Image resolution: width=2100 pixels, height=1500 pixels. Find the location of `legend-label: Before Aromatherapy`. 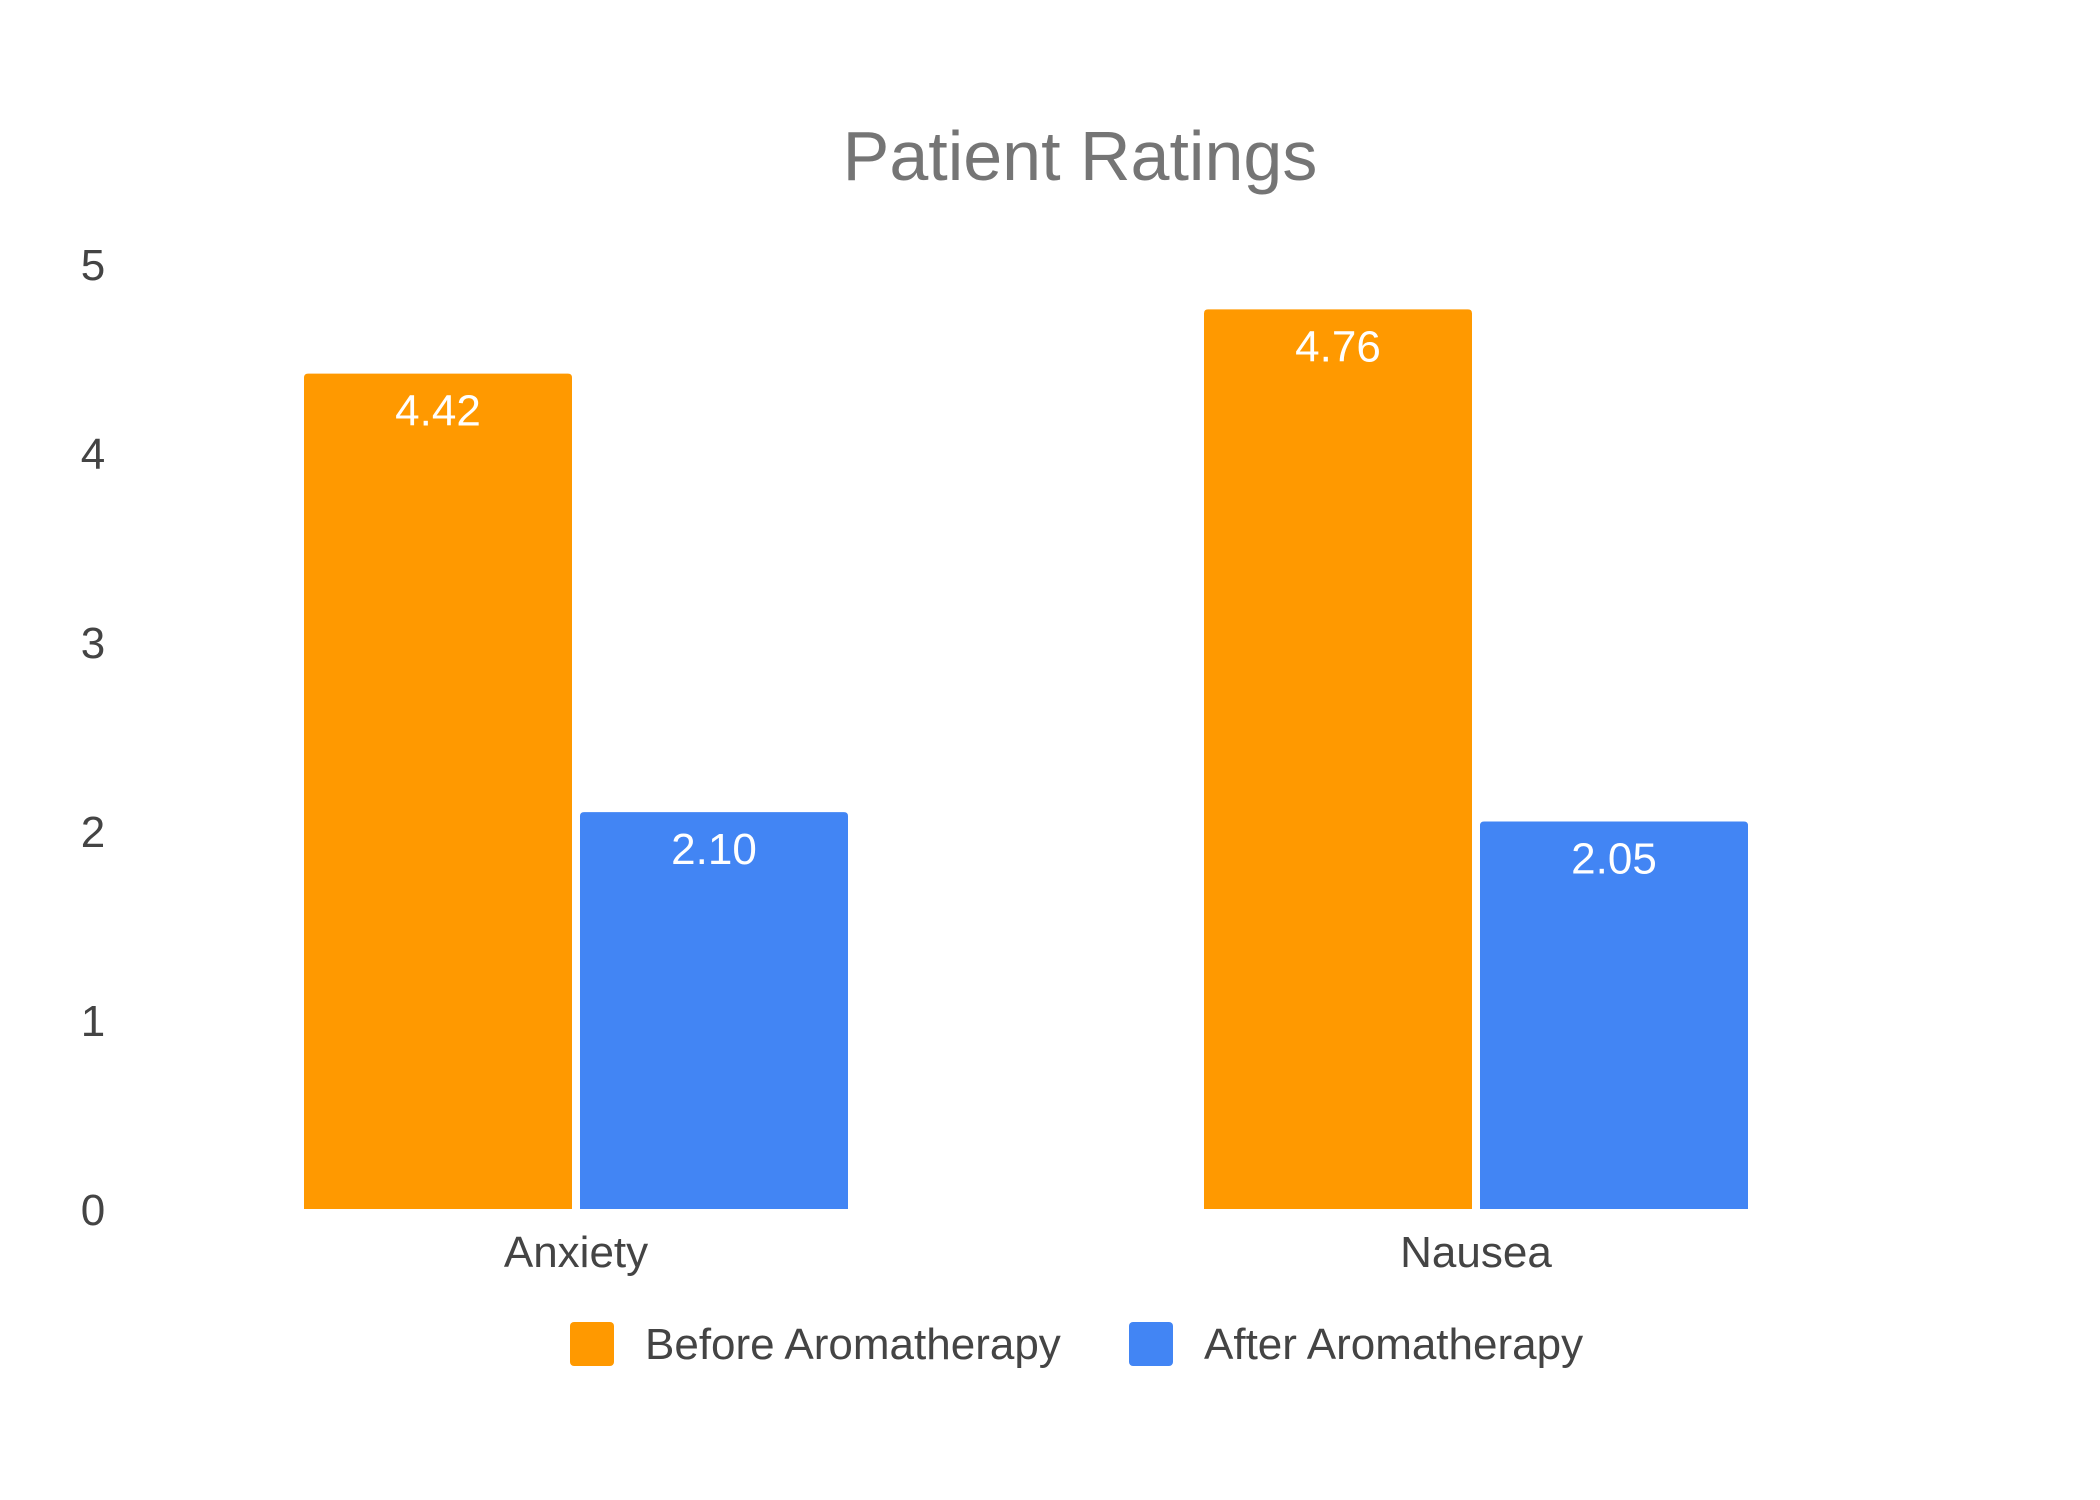

legend-label: Before Aromatherapy is located at coordinates (853, 1344).